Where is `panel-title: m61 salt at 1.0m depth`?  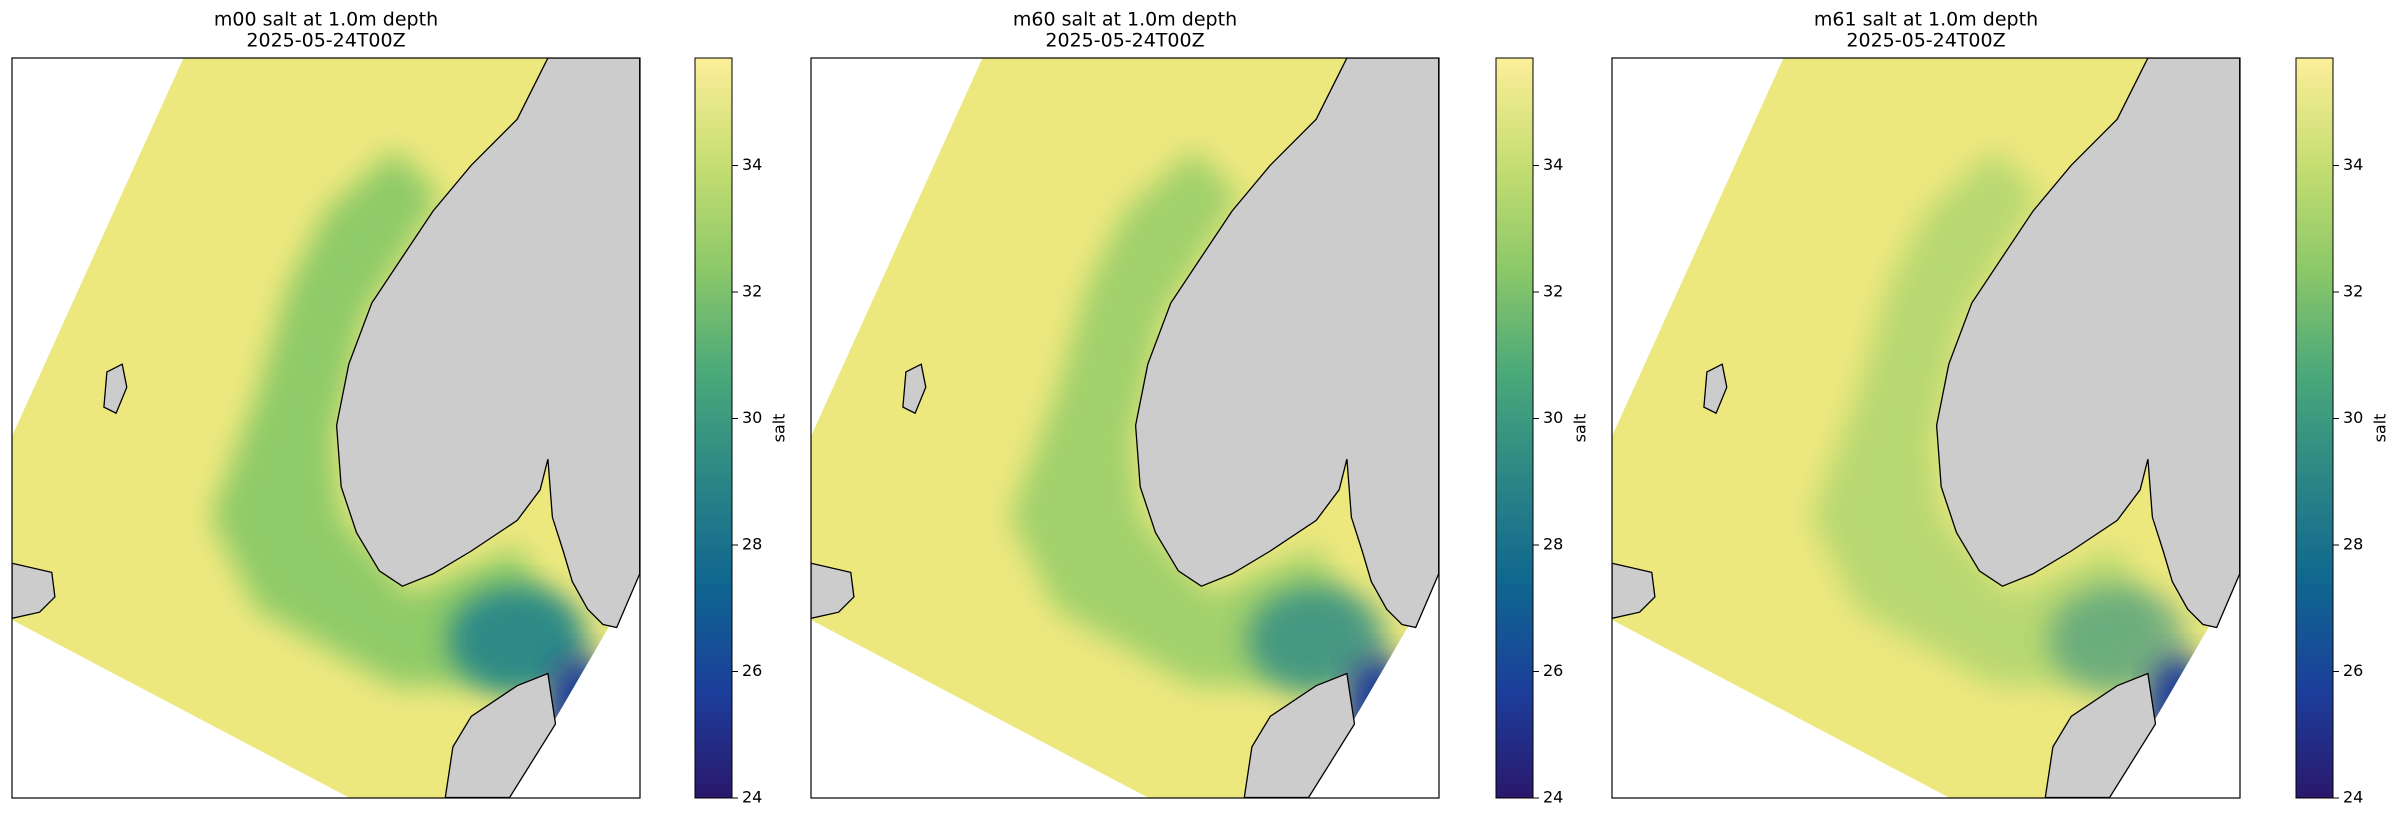
panel-title: m61 salt at 1.0m depth is located at coordinates (1926, 20).